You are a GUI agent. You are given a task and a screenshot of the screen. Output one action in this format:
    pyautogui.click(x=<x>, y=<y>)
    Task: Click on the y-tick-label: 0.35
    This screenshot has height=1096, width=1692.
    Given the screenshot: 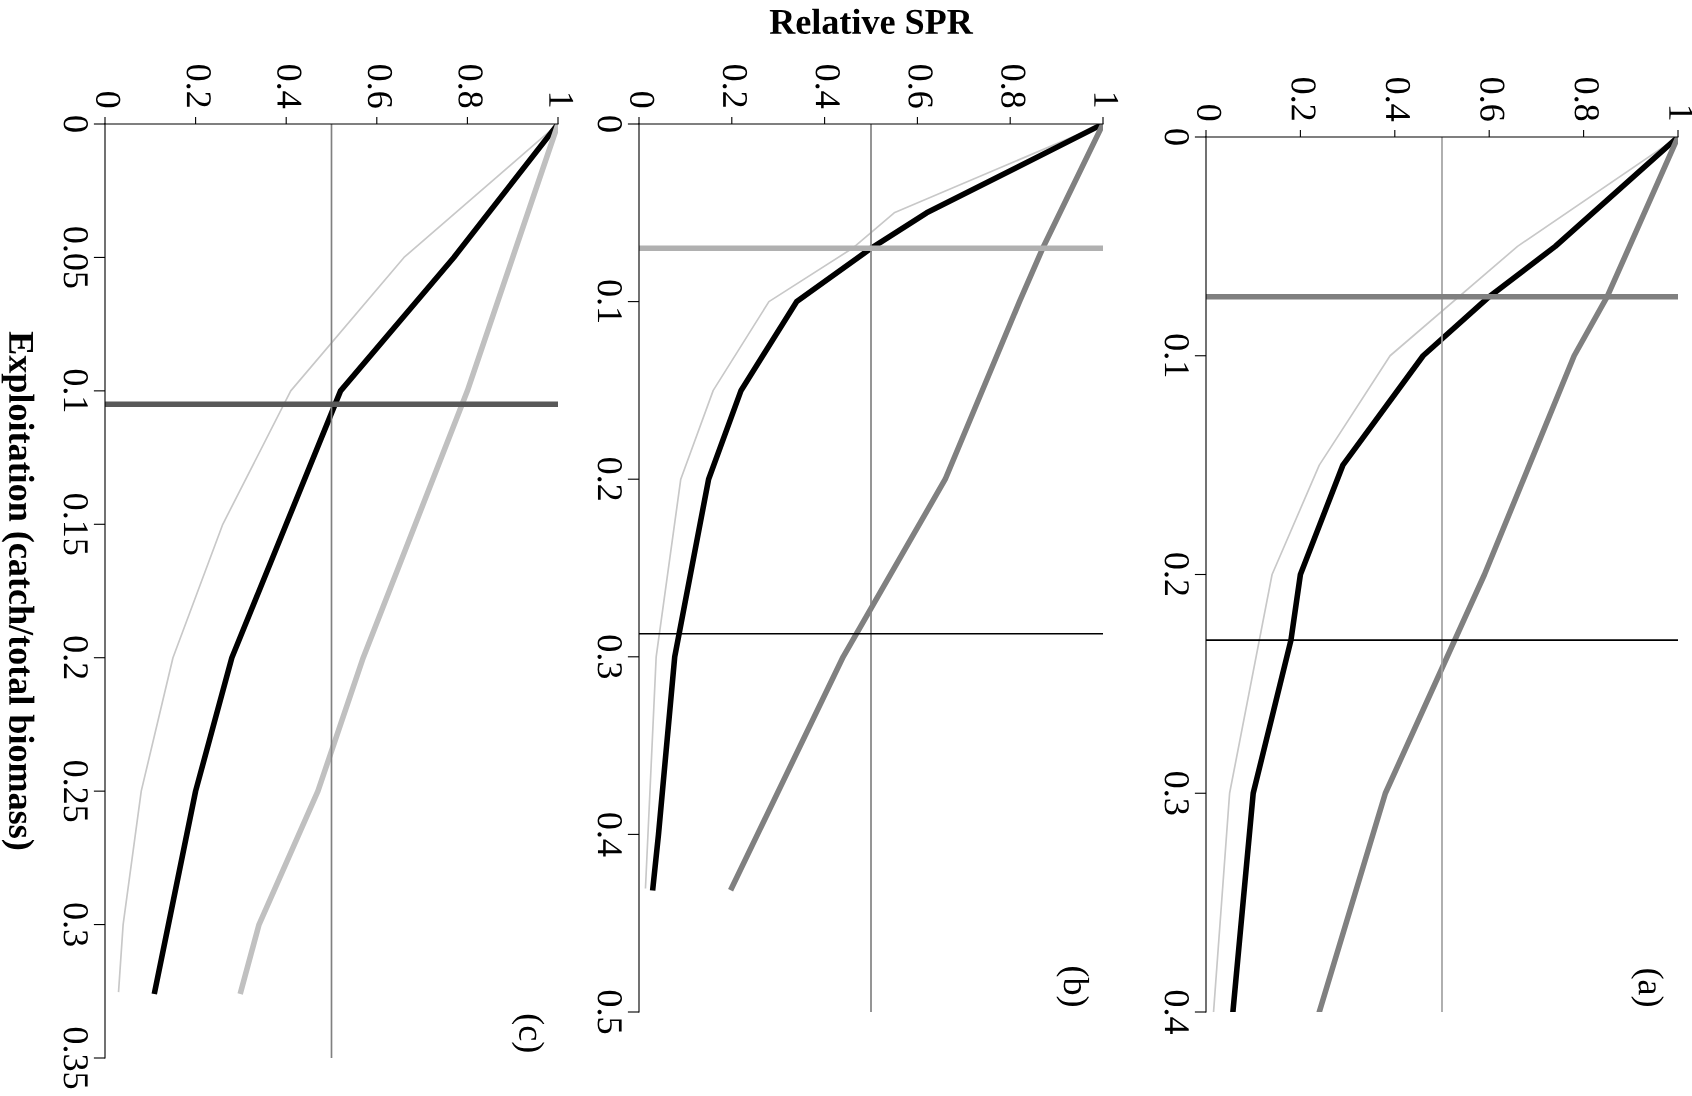 What is the action you would take?
    pyautogui.click(x=75, y=1058)
    